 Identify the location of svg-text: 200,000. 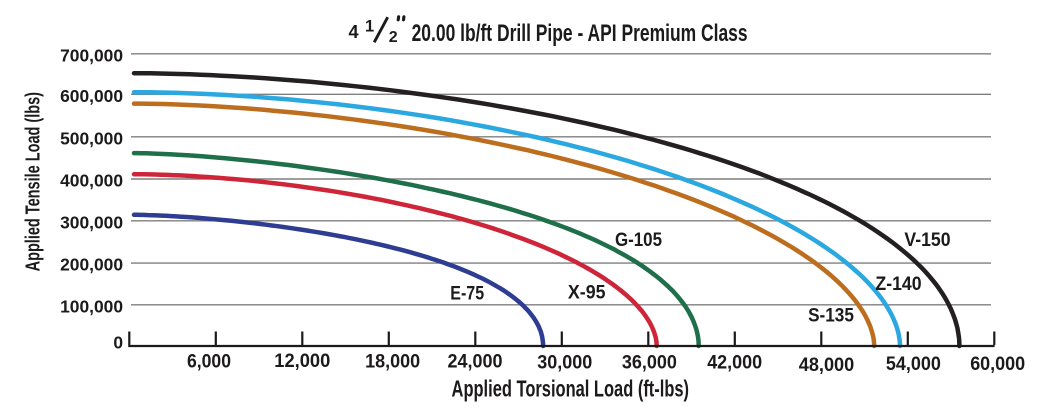
(91, 265).